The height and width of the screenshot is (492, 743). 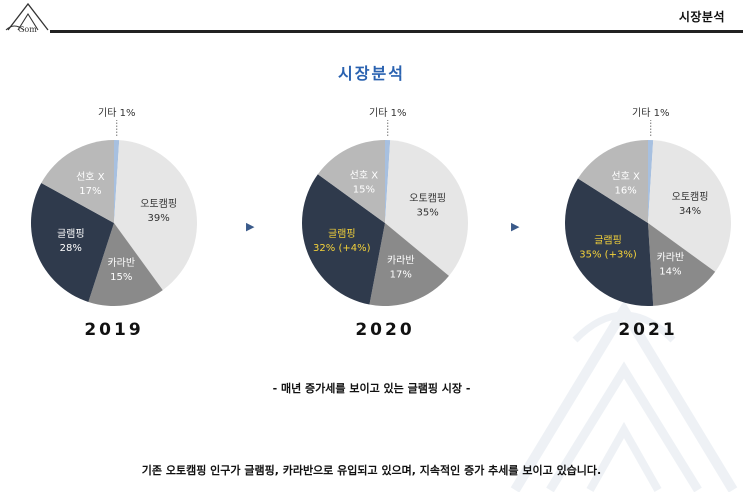 I want to click on slice-value-카라반: 15%, so click(x=121, y=277).